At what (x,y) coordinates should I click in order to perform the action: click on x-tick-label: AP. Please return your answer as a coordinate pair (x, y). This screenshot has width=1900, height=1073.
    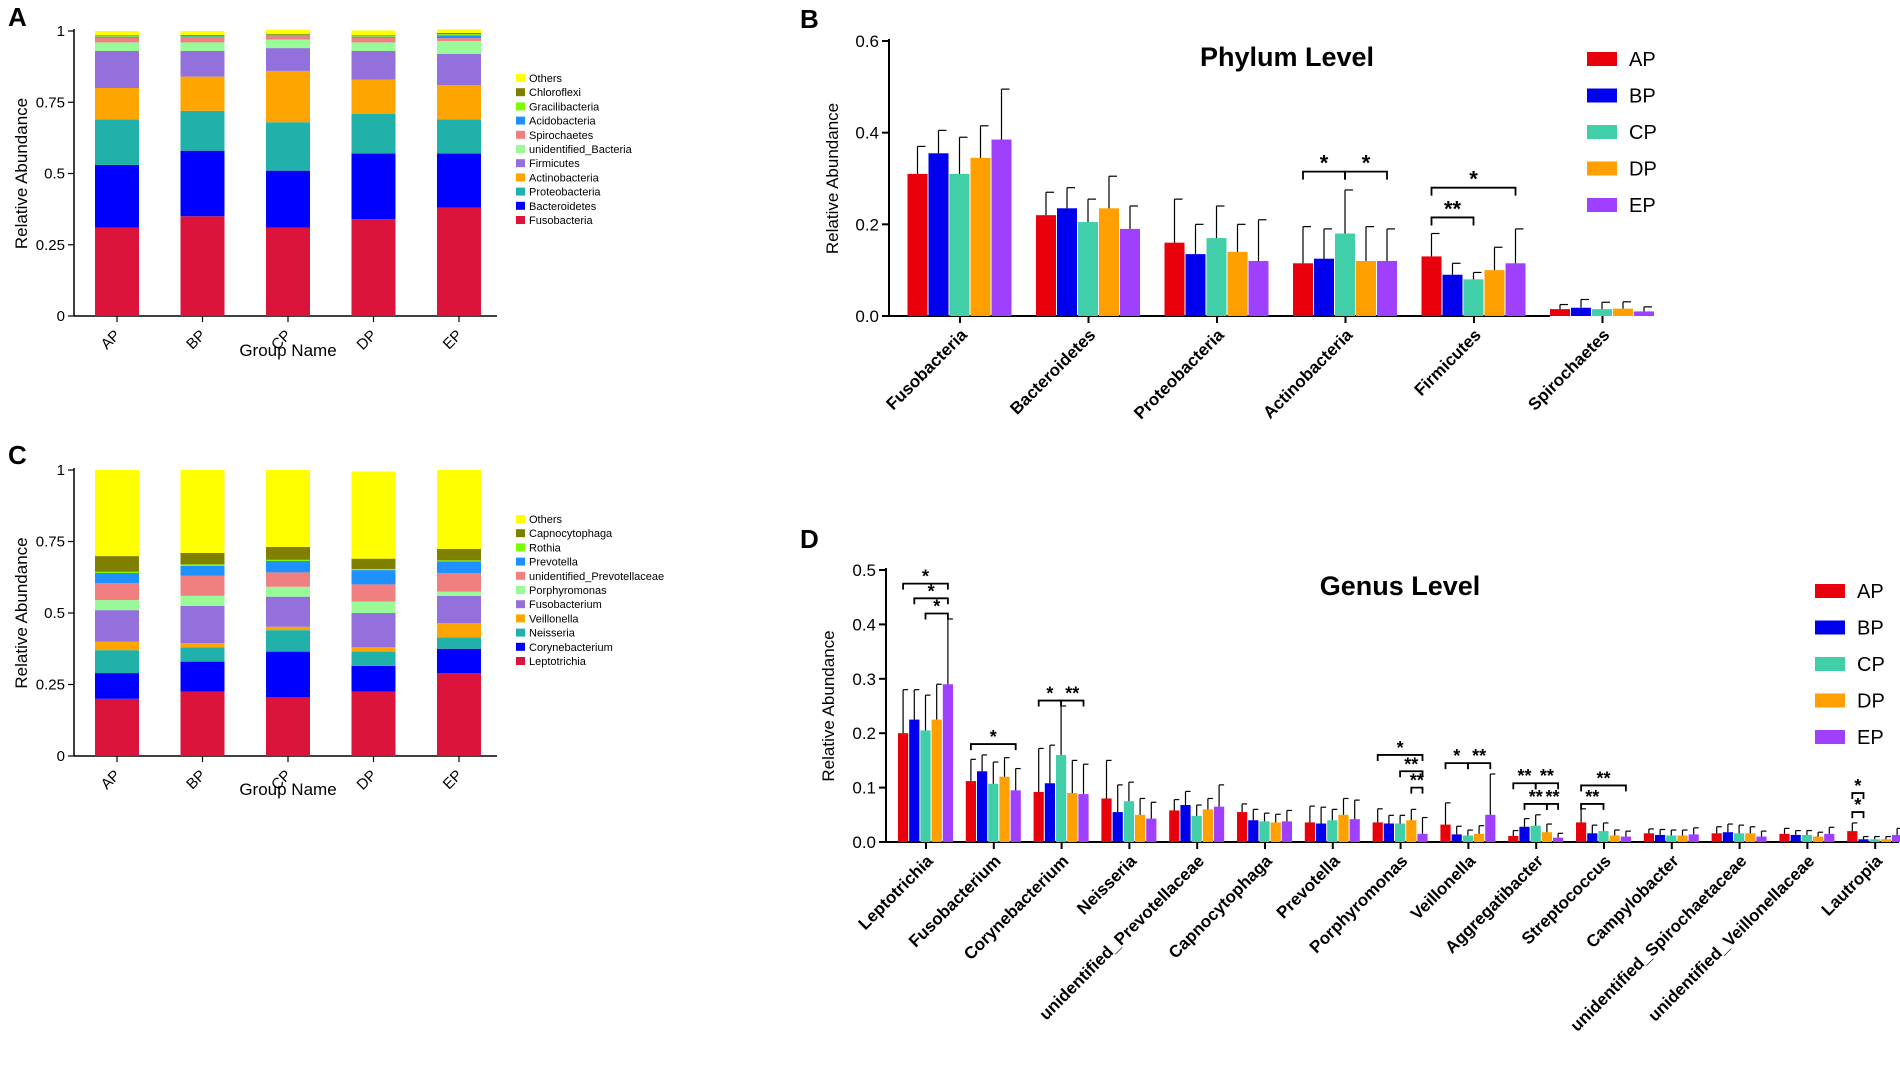
    Looking at the image, I should click on (111, 340).